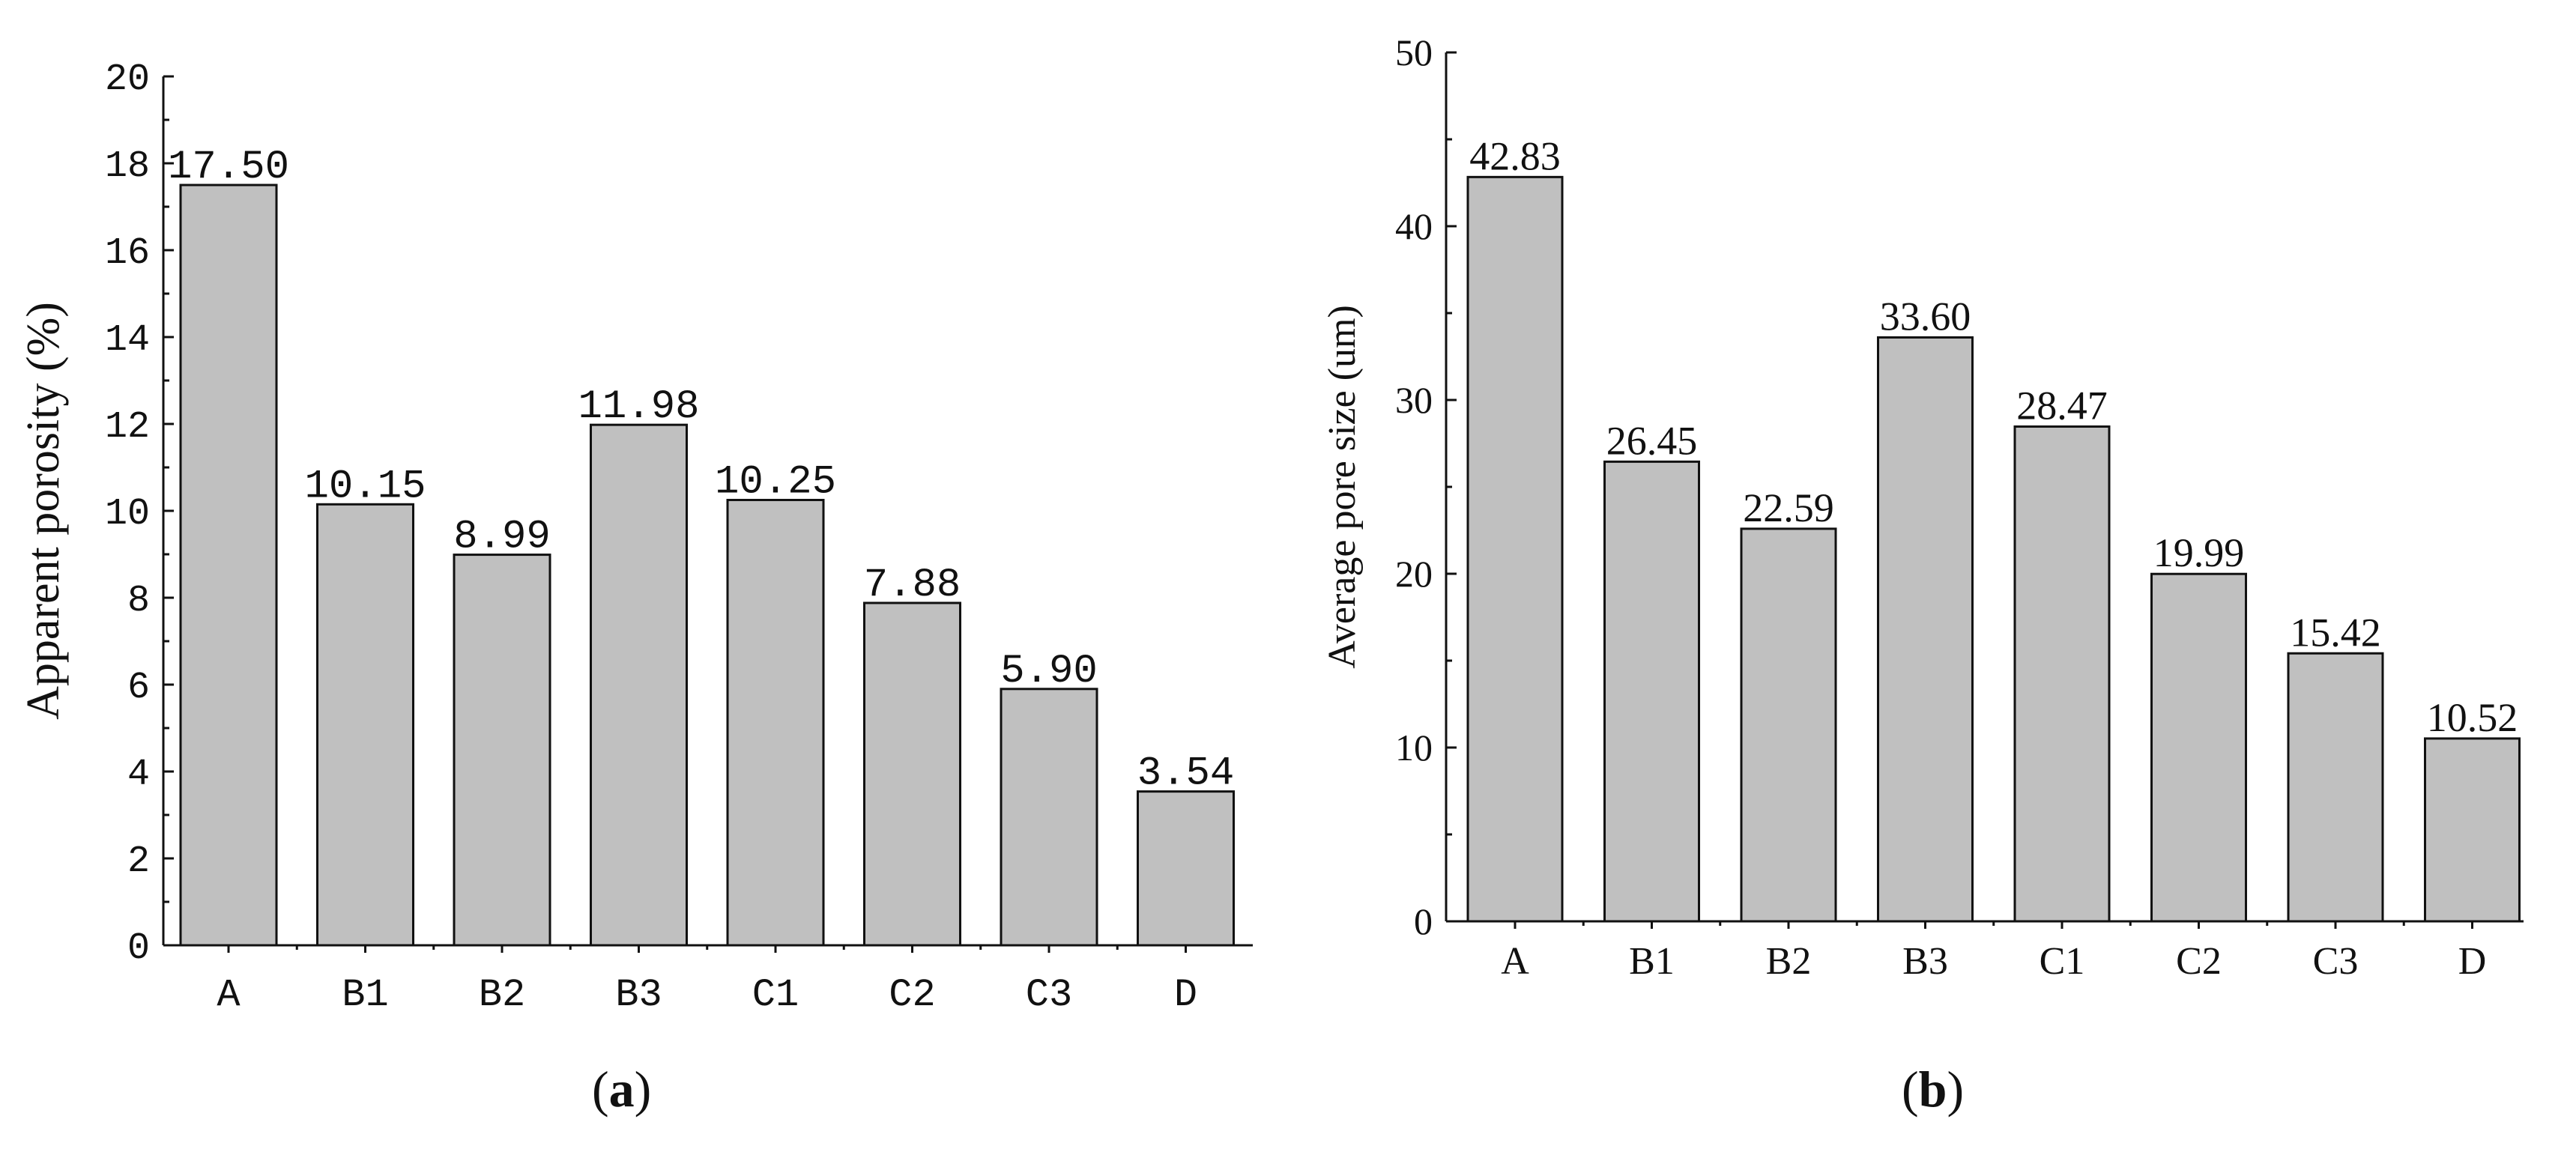 The width and height of the screenshot is (2576, 1164). What do you see at coordinates (502, 537) in the screenshot?
I see `panel-a-data-label-B2: 8.99` at bounding box center [502, 537].